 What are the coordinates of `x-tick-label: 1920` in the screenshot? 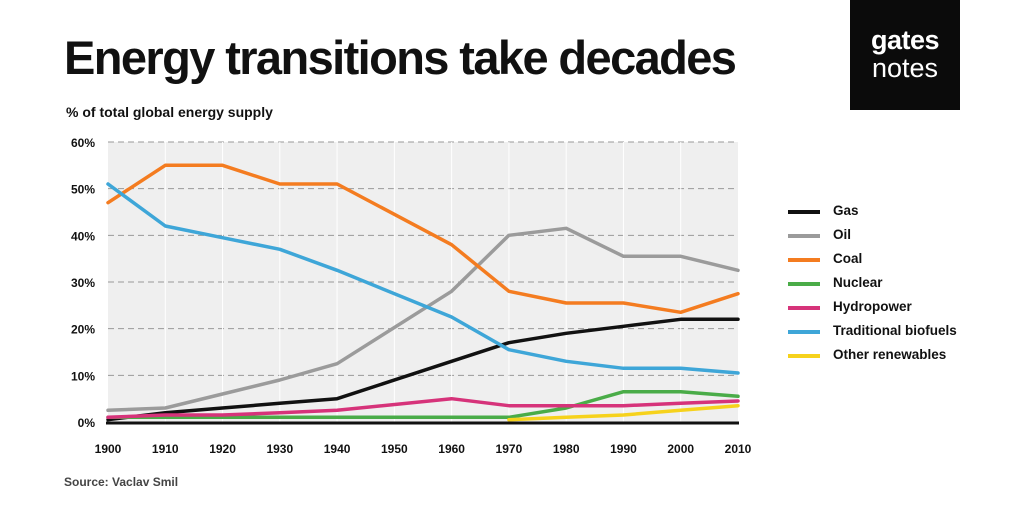 It's located at (222, 449).